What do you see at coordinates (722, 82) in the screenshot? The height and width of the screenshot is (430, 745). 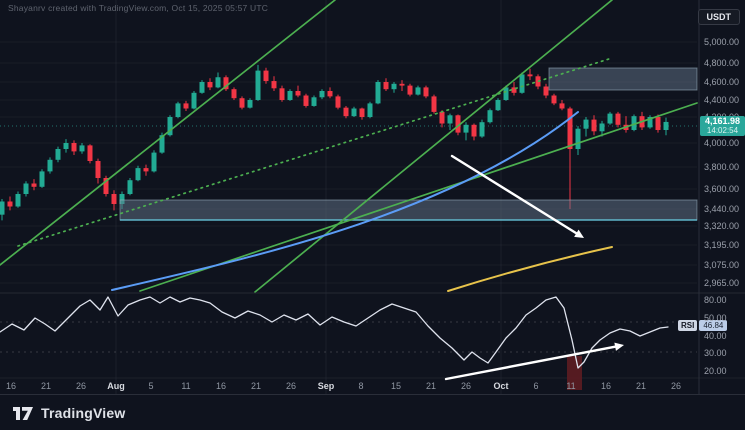 I see `price-axis-label: 4,600.00` at bounding box center [722, 82].